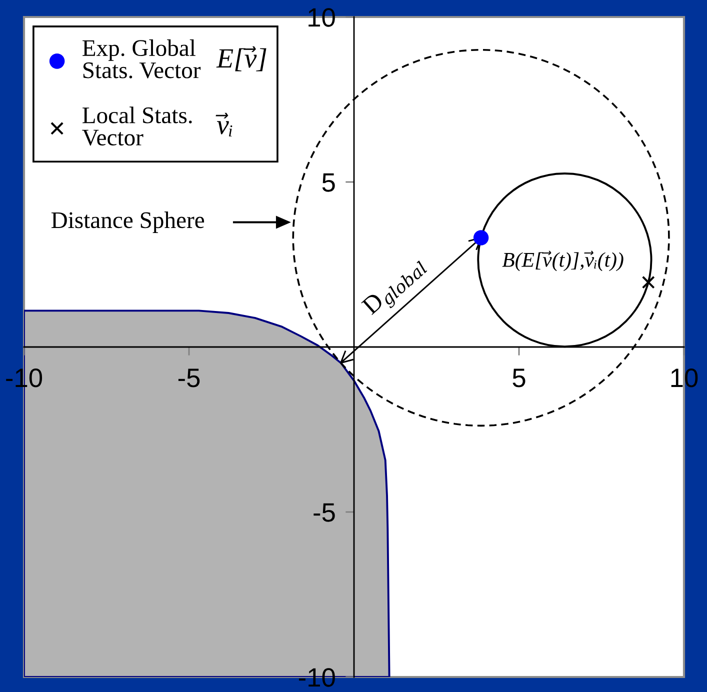  I want to click on annotation: Distance Sphere, so click(127, 222).